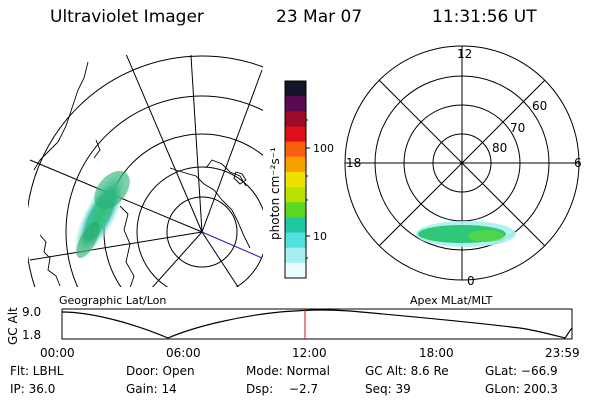 The image size is (600, 400). Describe the element at coordinates (539, 106) in the screenshot. I see `lat-label-60: 60` at that location.